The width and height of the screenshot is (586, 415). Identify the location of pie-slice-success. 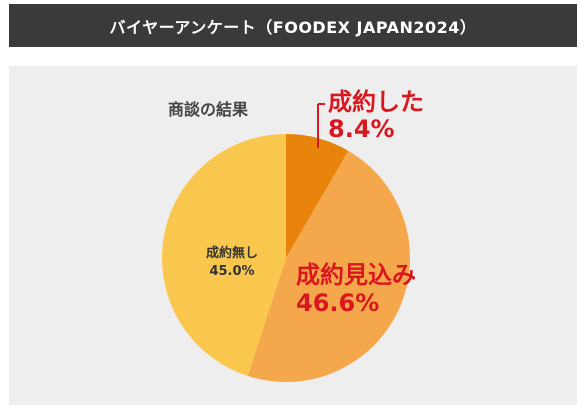
(317, 196).